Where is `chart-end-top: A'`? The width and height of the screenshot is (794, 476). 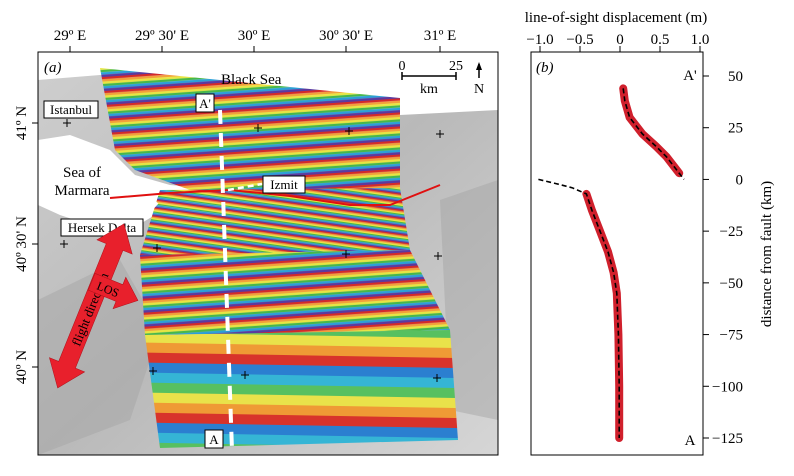 chart-end-top: A' is located at coordinates (690, 76).